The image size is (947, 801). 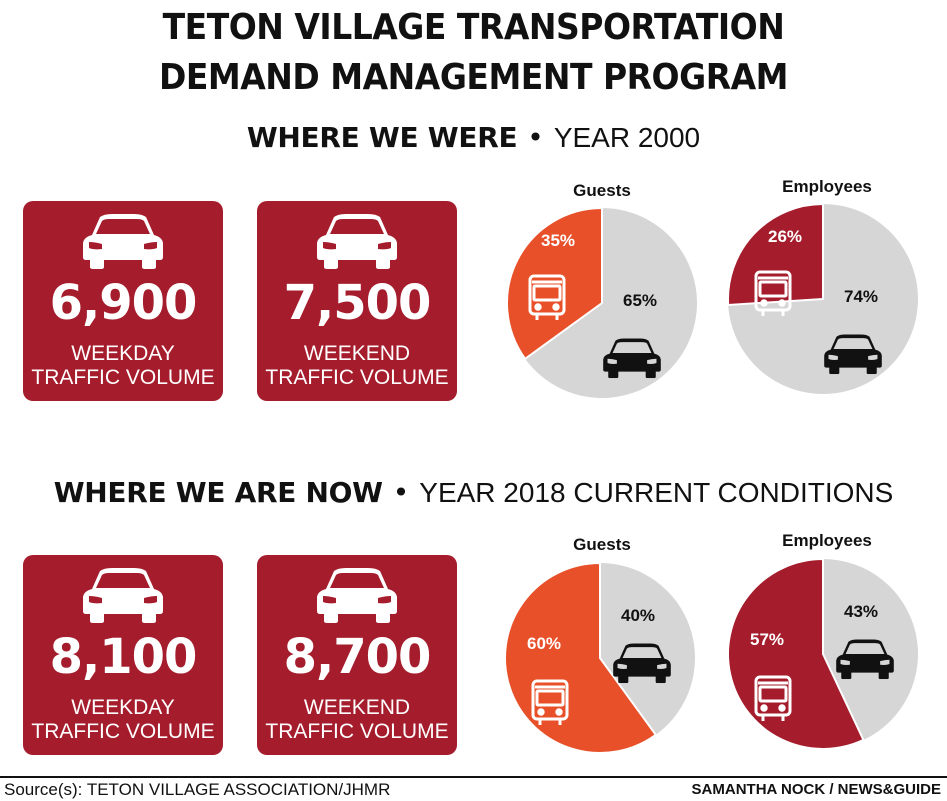 What do you see at coordinates (218, 492) in the screenshot?
I see `section-heading-bold: WHERE WE ARE NOW` at bounding box center [218, 492].